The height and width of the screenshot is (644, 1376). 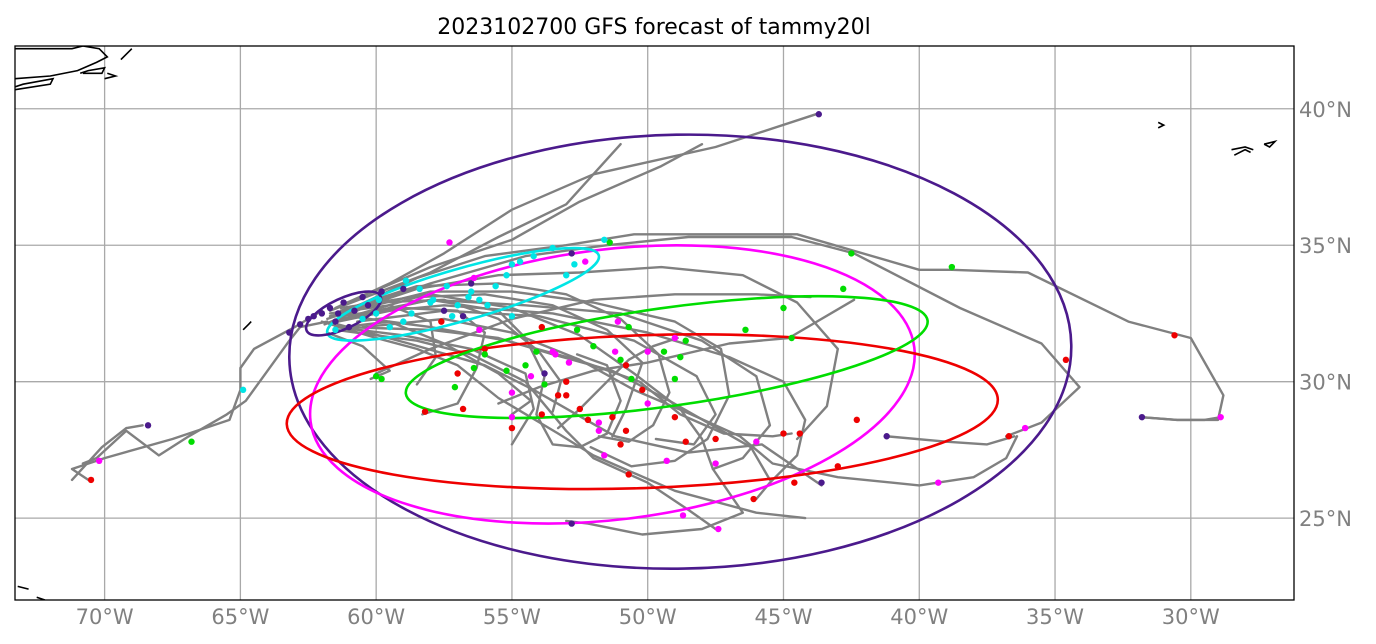 I want to click on lat-tick-label: 35°N, so click(x=1325, y=246).